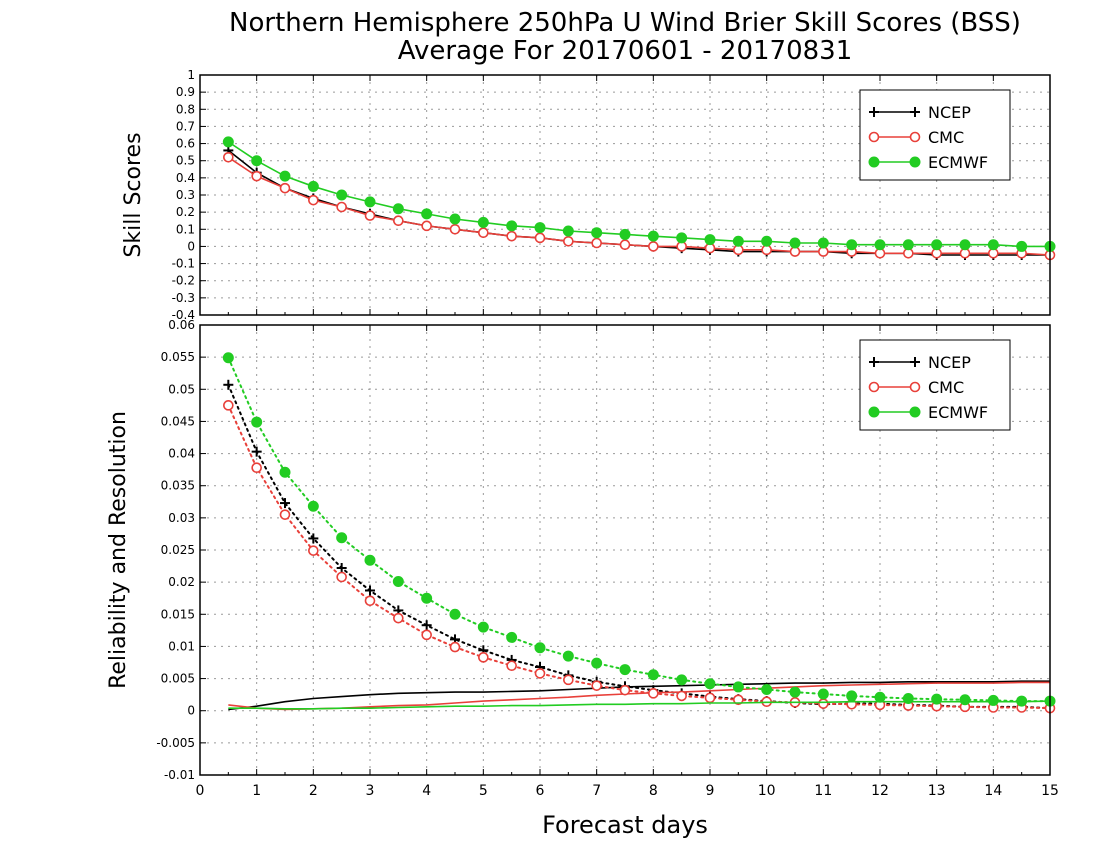  What do you see at coordinates (880, 791) in the screenshot?
I see `x-tick-label: 12` at bounding box center [880, 791].